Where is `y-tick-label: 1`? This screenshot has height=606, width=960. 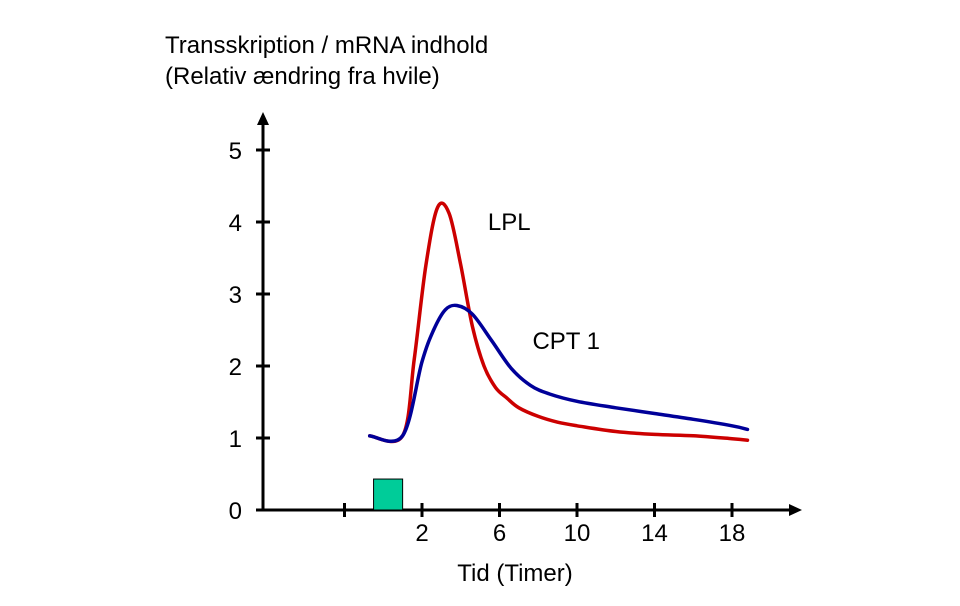
y-tick-label: 1 is located at coordinates (235, 439).